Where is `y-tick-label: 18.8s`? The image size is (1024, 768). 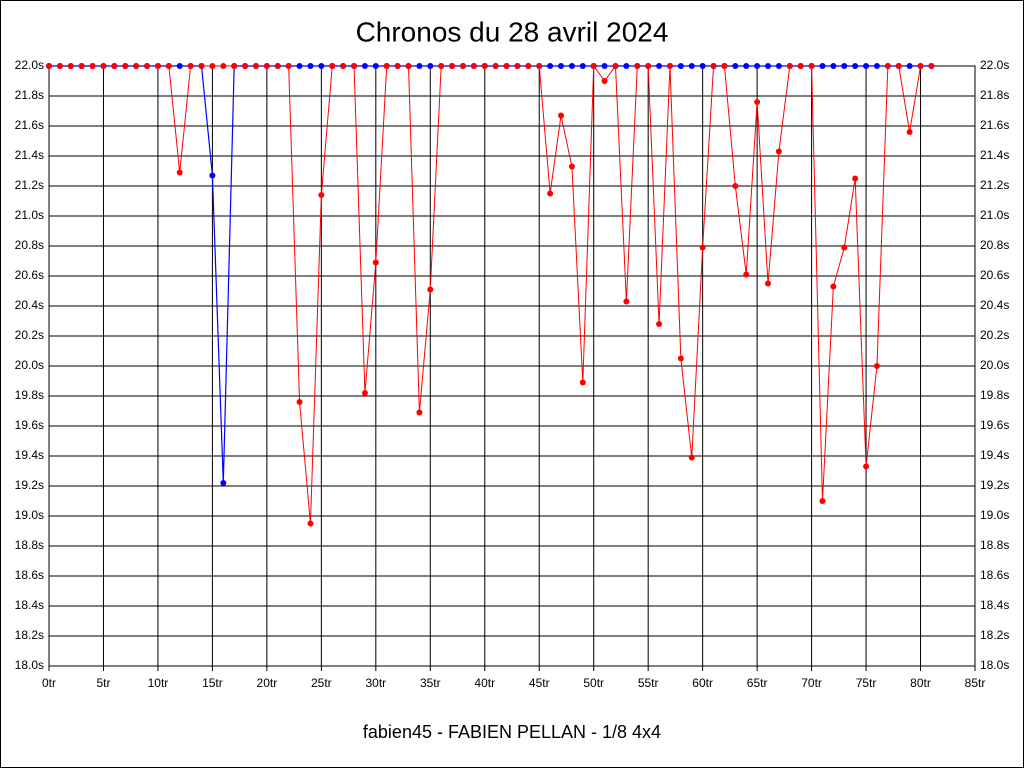 y-tick-label: 18.8s is located at coordinates (29, 545).